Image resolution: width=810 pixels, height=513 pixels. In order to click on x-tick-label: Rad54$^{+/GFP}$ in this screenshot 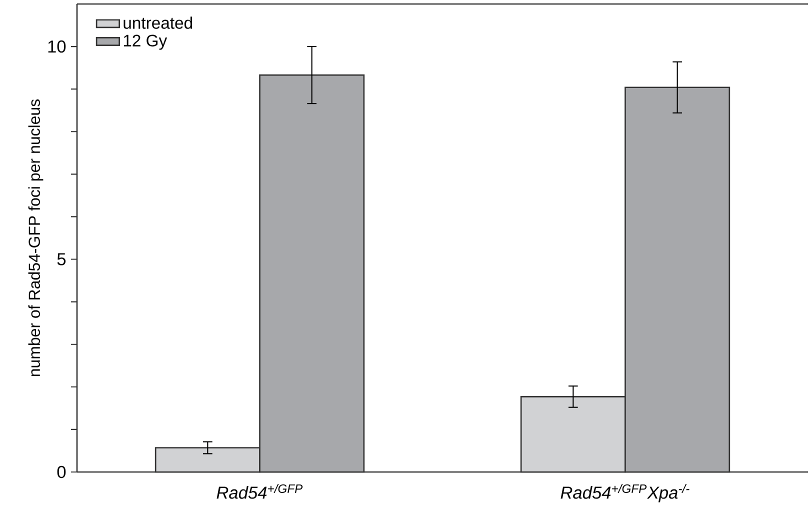, I will do `click(259, 491)`.